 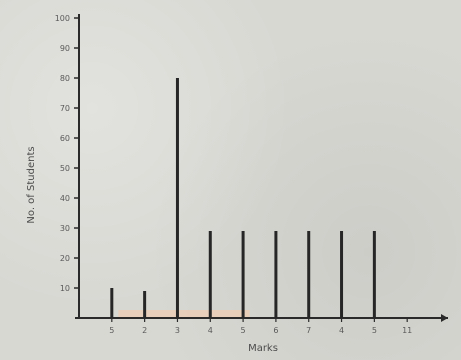 I want to click on x-tick-label-3: 3, so click(x=177, y=330).